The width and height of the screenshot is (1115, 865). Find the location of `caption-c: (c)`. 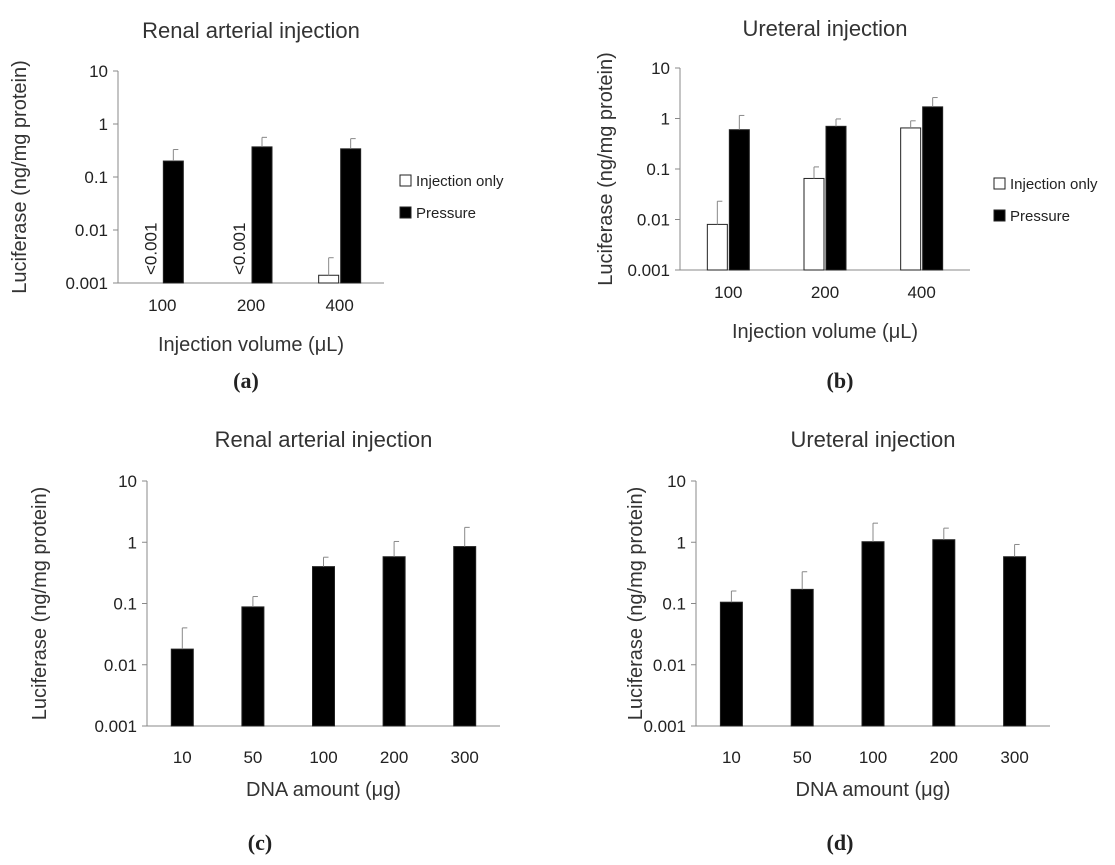

caption-c: (c) is located at coordinates (260, 842).